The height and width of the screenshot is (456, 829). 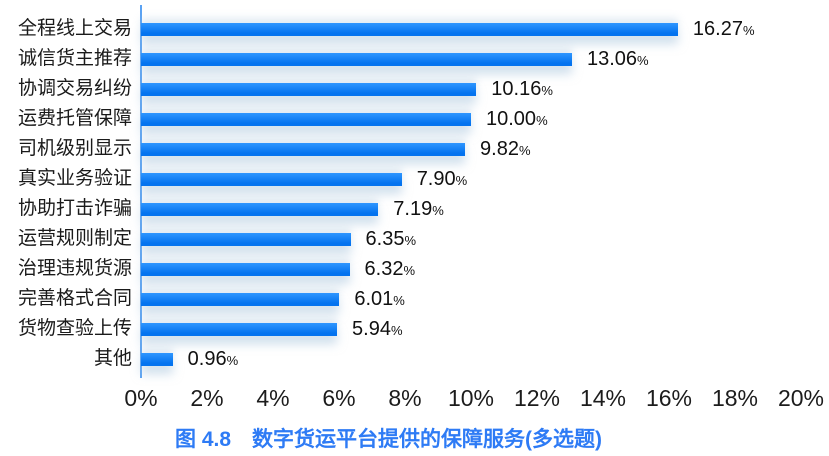 I want to click on value-label: 5.94%, so click(x=377, y=329).